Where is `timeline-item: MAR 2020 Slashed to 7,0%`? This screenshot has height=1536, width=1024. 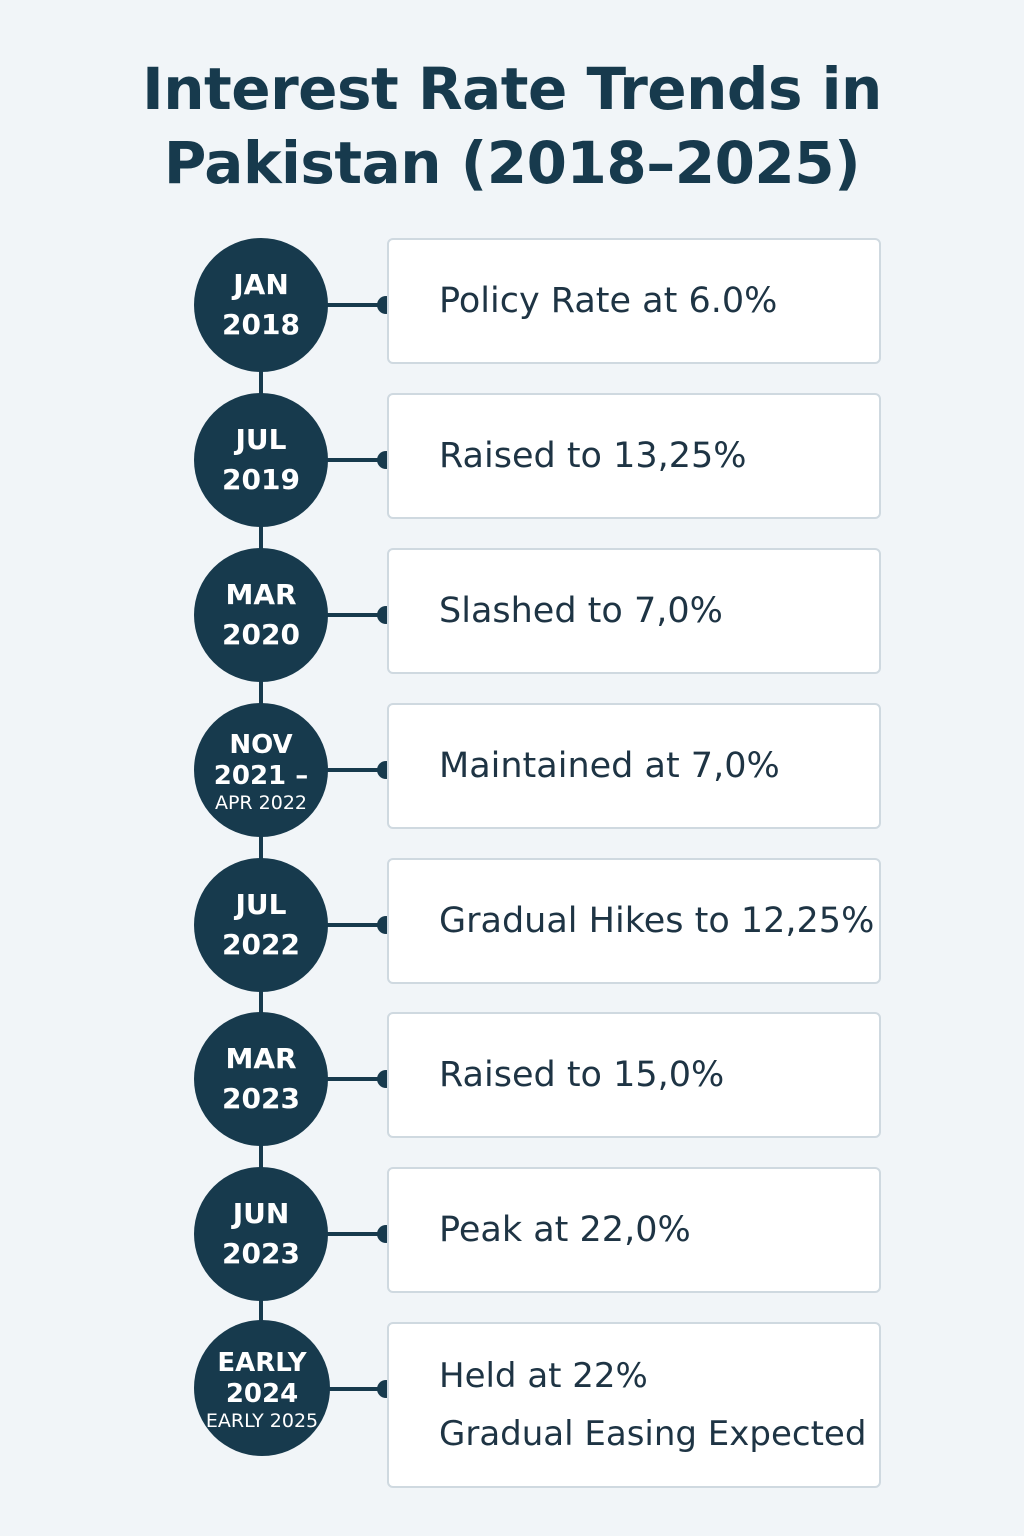
timeline-item: MAR 2020 Slashed to 7,0% is located at coordinates (512, 615).